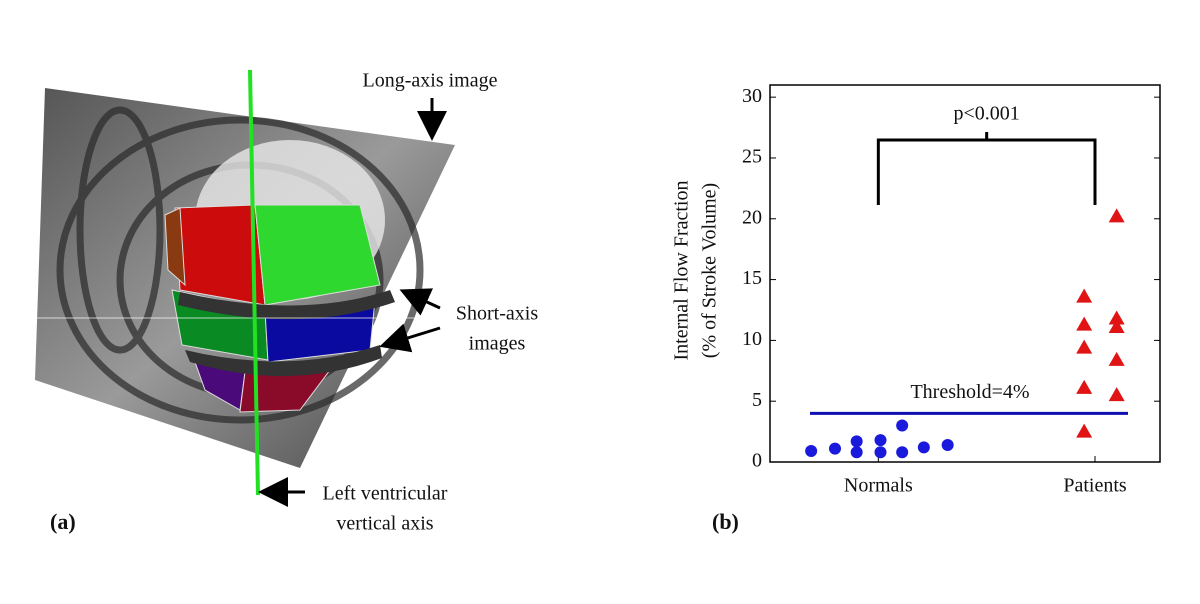 The width and height of the screenshot is (1200, 604). What do you see at coordinates (752, 278) in the screenshot?
I see `y-tick-label: 15` at bounding box center [752, 278].